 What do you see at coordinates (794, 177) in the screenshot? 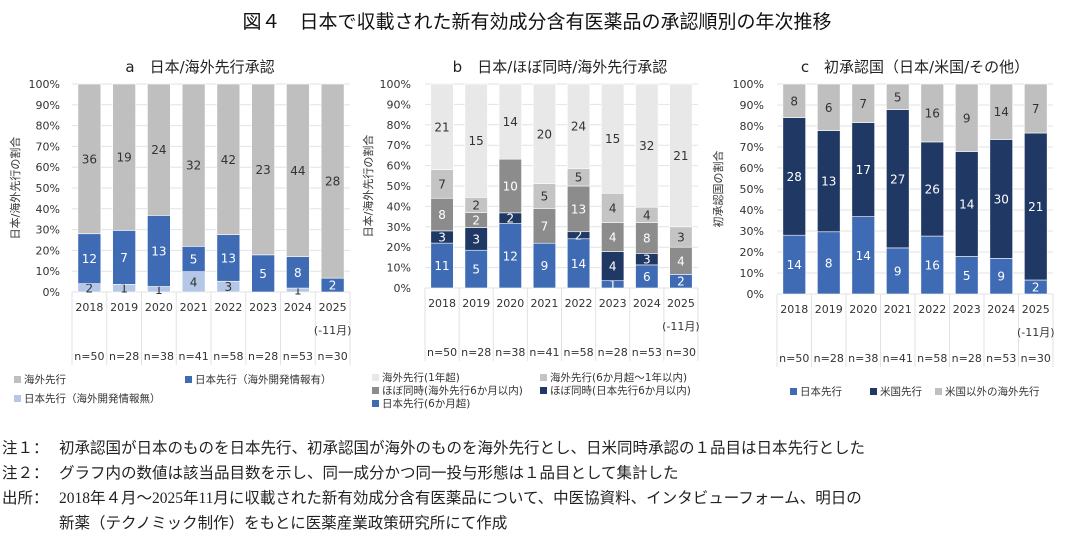
I see `data-label: 28` at bounding box center [794, 177].